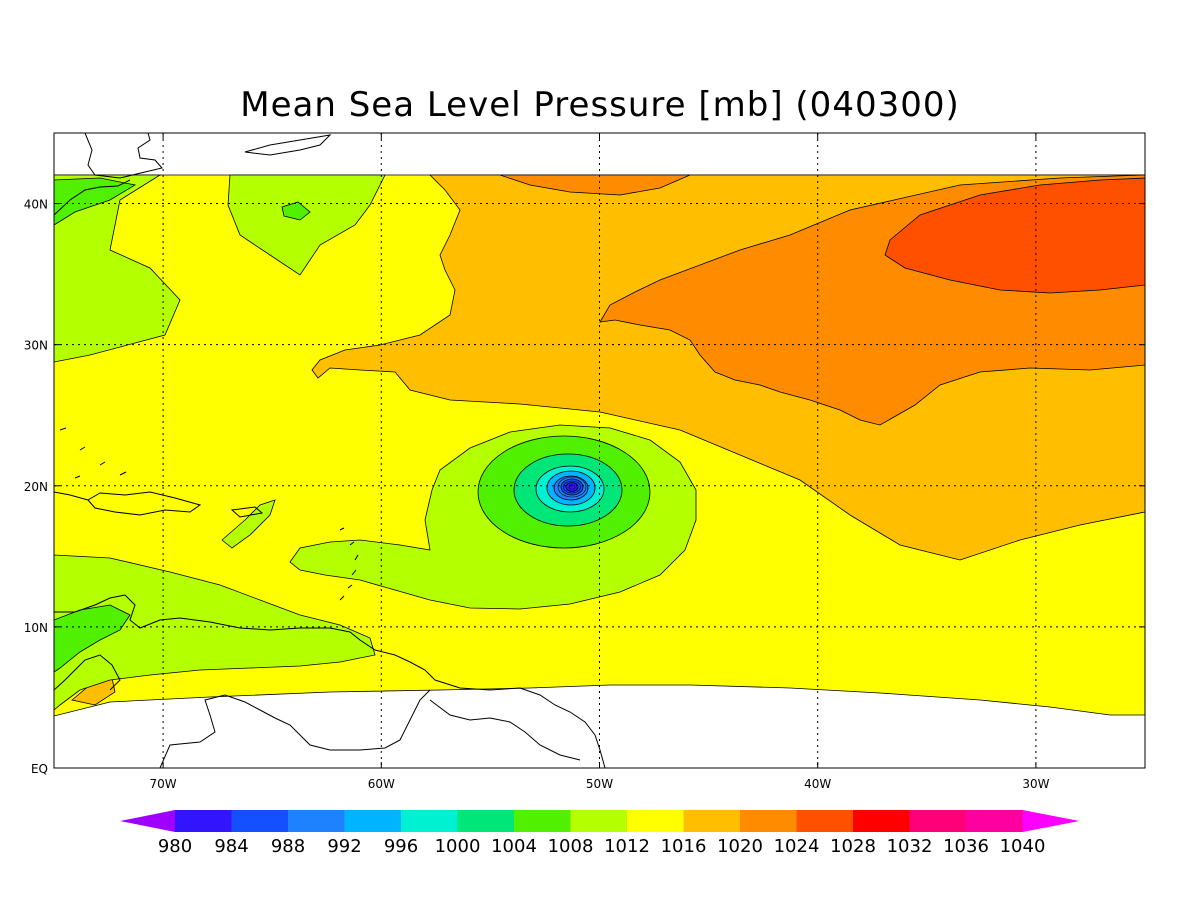  Describe the element at coordinates (1035, 784) in the screenshot. I see `tick-label-x: 30W` at that location.